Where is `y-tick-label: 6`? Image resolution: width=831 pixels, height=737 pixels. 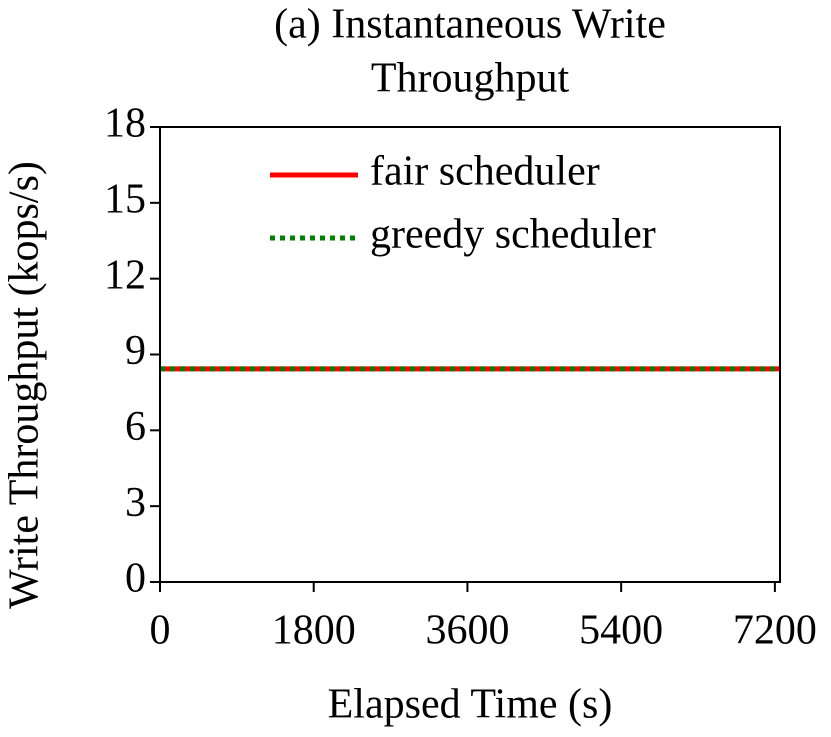
y-tick-label: 6 is located at coordinates (135, 427).